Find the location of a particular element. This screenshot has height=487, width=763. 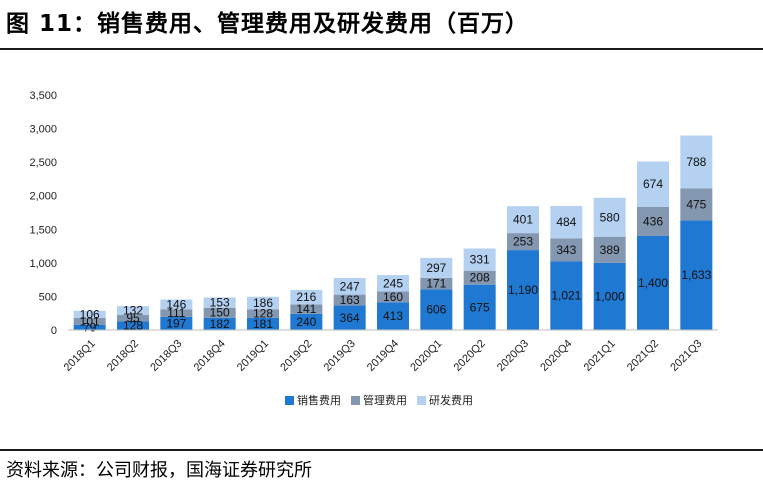

data-label: 413 is located at coordinates (393, 316).